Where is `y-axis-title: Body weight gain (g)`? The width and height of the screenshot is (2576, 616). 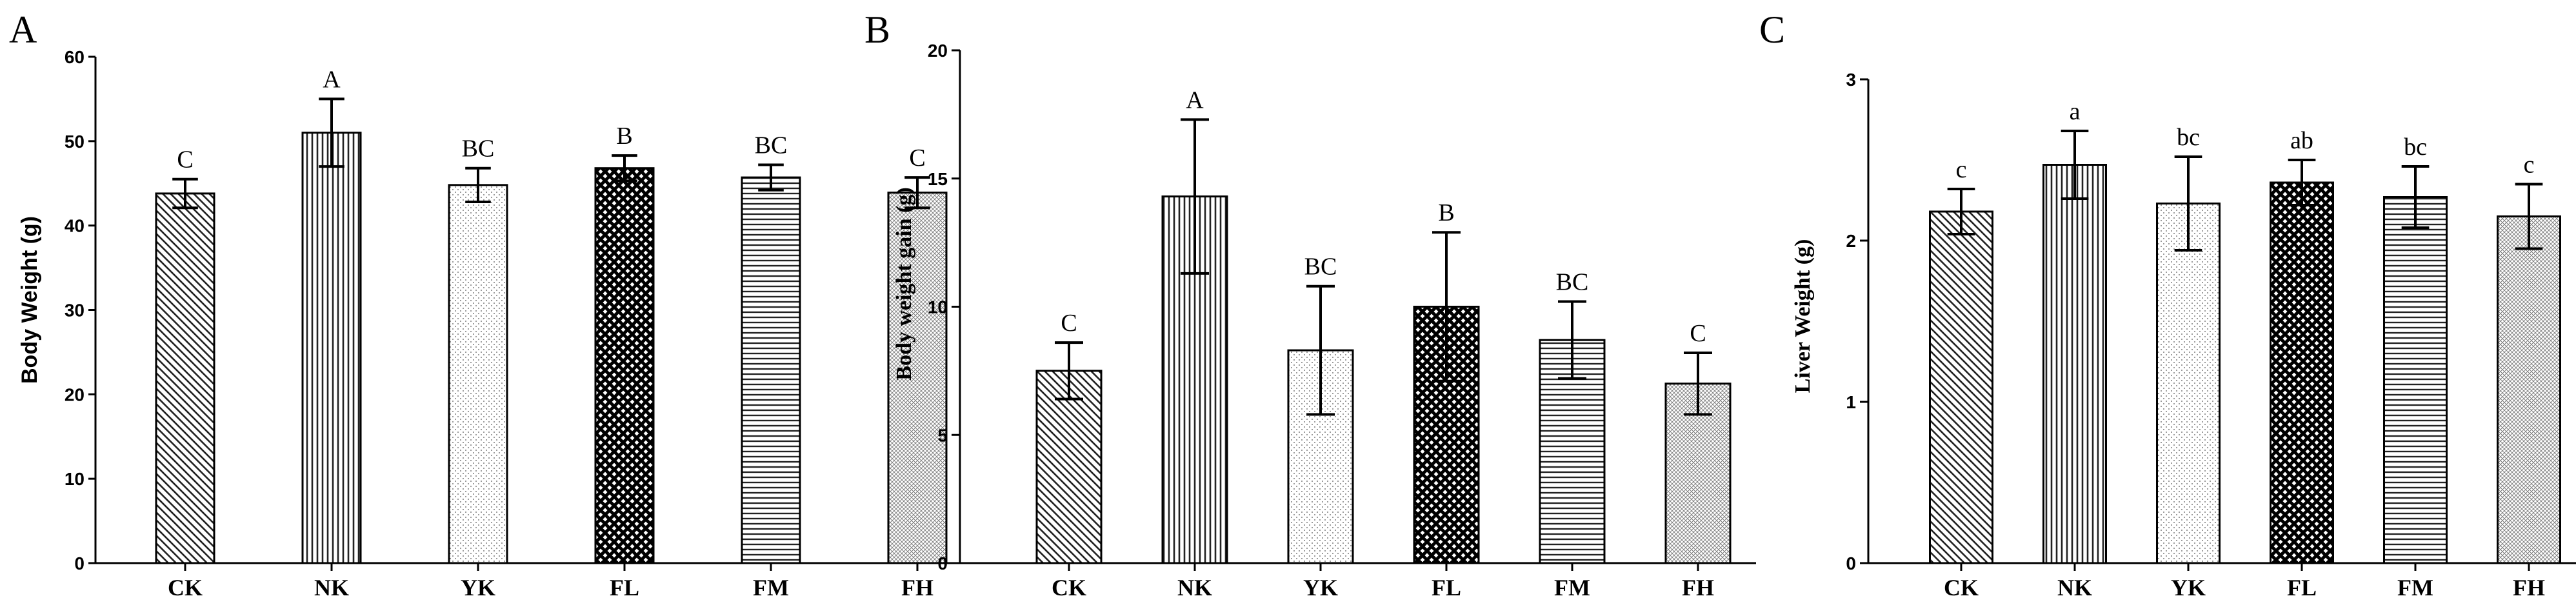
y-axis-title: Body weight gain (g) is located at coordinates (904, 283).